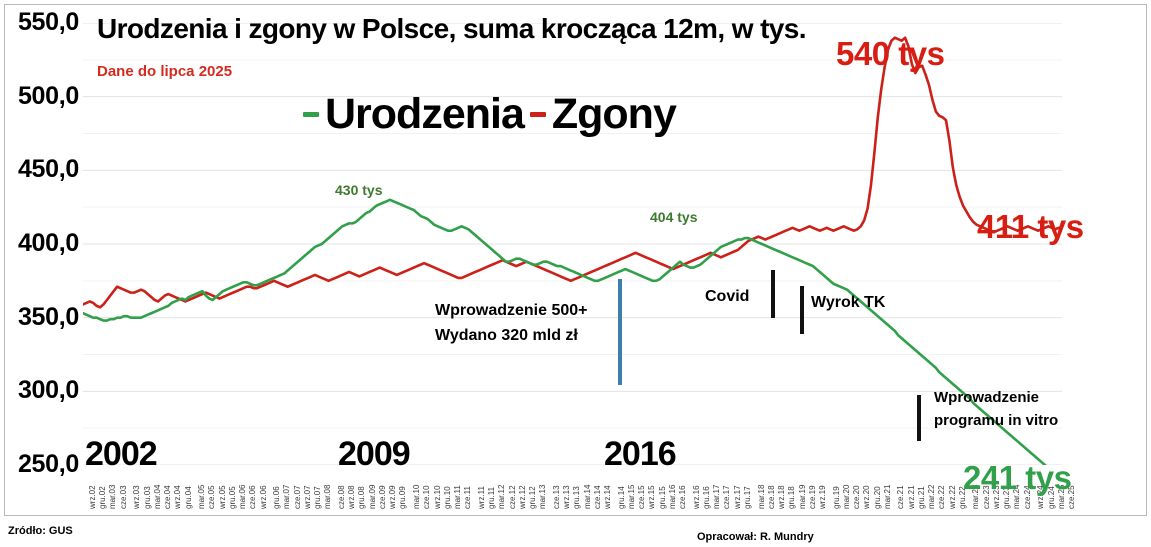 The width and height of the screenshot is (1151, 547). What do you see at coordinates (577, 497) in the screenshot?
I see `x-axis-tick-label: gru.13` at bounding box center [577, 497].